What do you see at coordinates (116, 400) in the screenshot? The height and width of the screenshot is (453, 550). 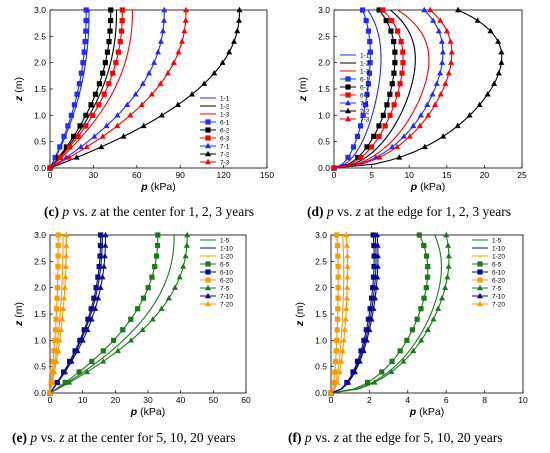 I see `x-tick-label: 20` at bounding box center [116, 400].